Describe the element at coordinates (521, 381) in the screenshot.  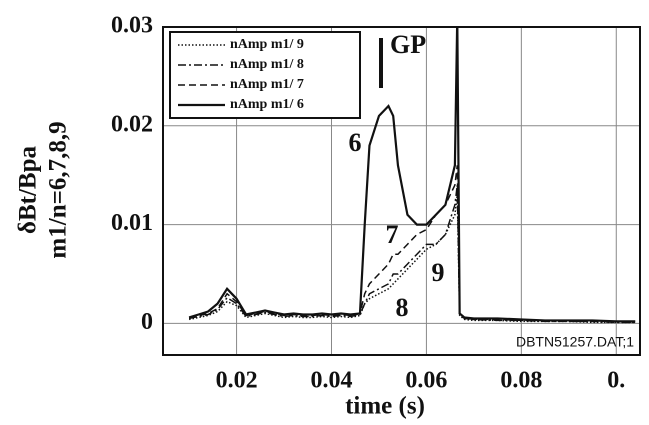
I see `x-tick-label: 0.08` at that location.